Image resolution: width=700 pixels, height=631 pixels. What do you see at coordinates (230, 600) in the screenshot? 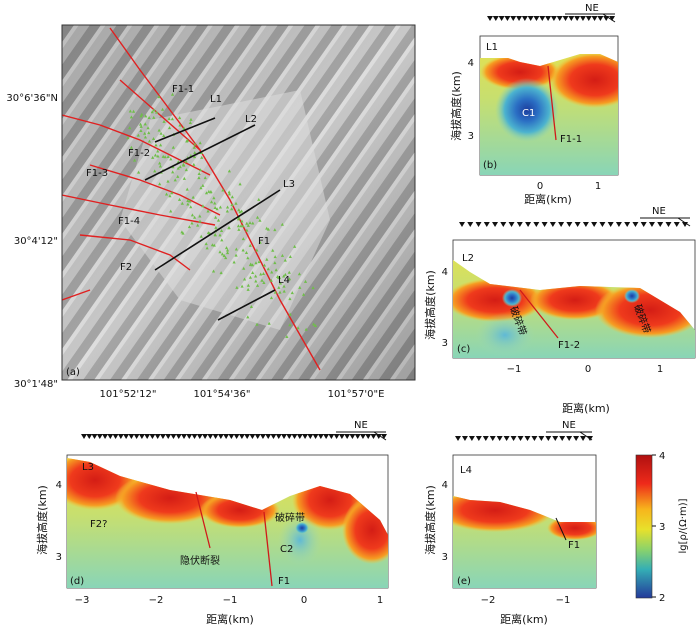
I see `xtick-d-m1: −1` at bounding box center [230, 600].